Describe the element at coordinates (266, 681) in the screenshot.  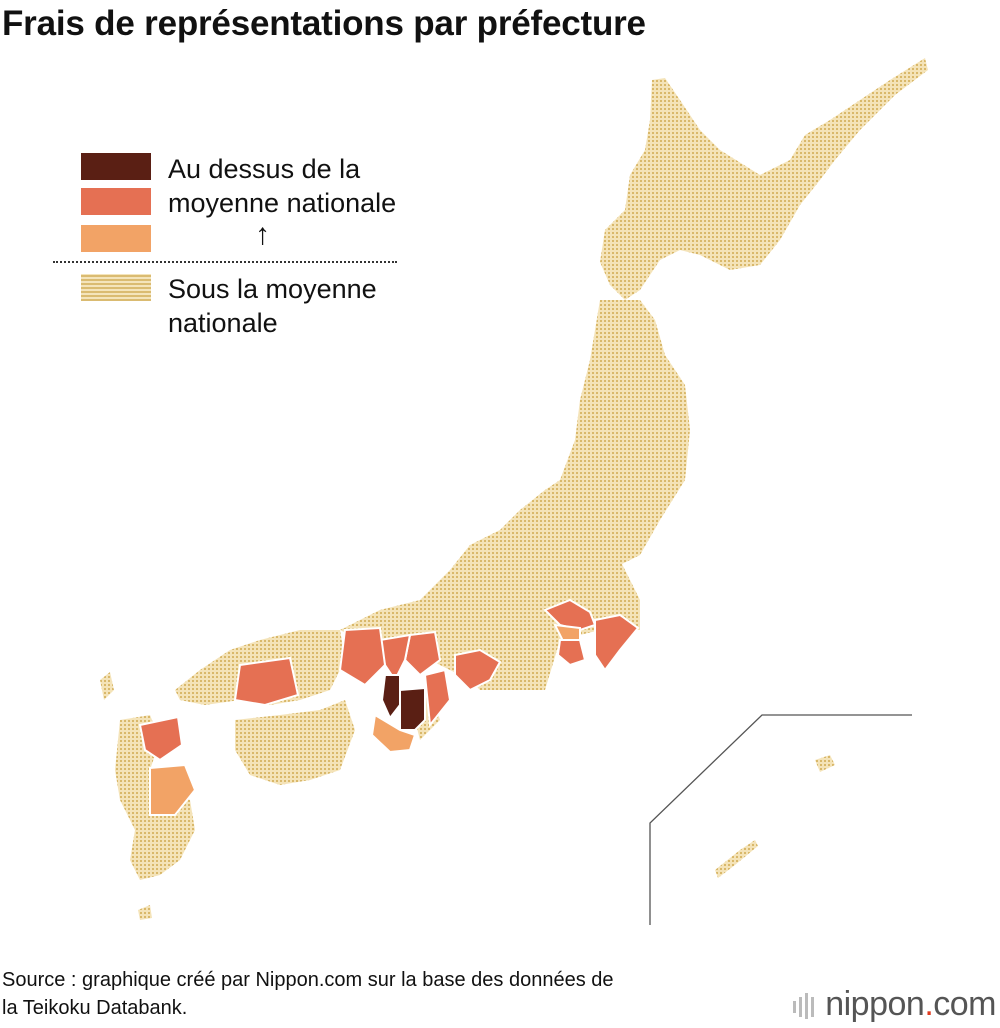
I see `hiroshima-area` at that location.